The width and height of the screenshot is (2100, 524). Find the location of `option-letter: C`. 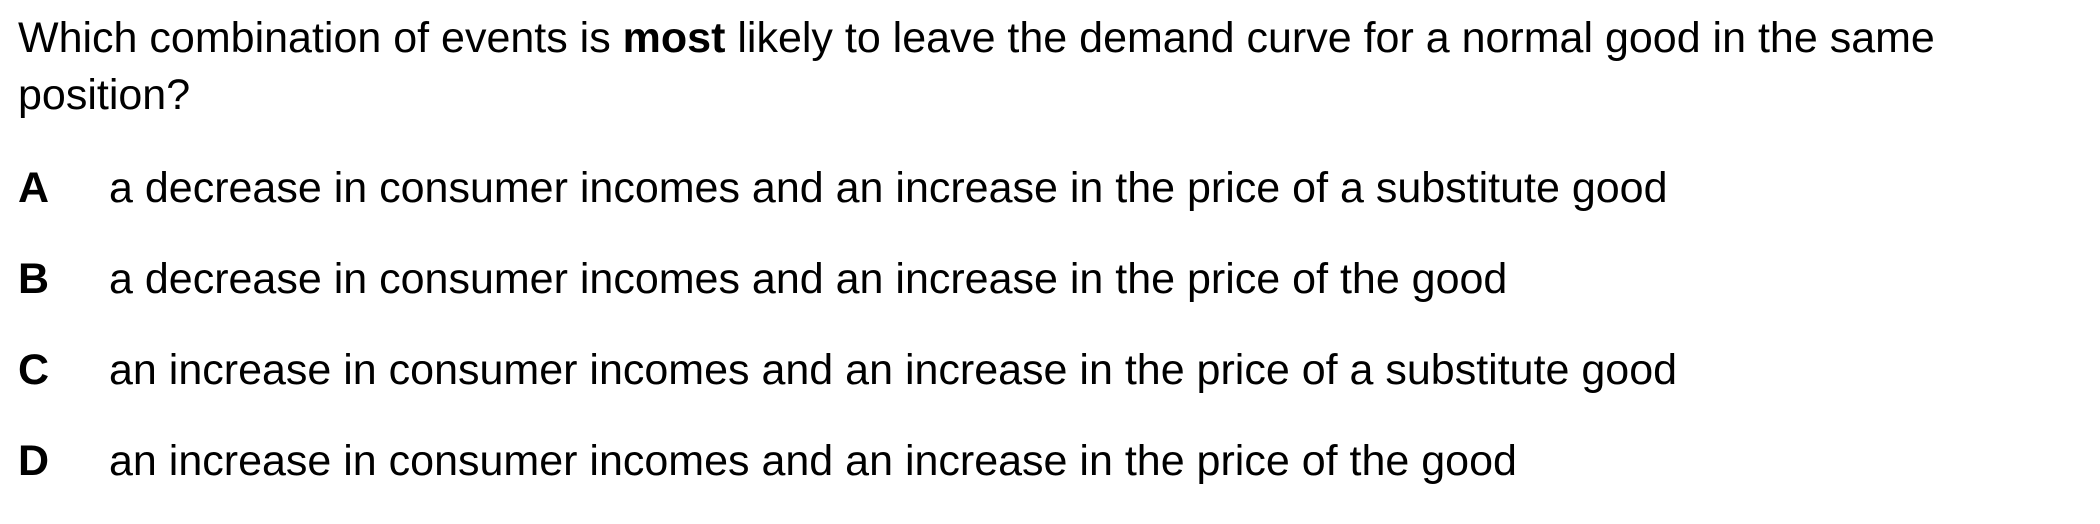

option-letter: C is located at coordinates (34, 370).